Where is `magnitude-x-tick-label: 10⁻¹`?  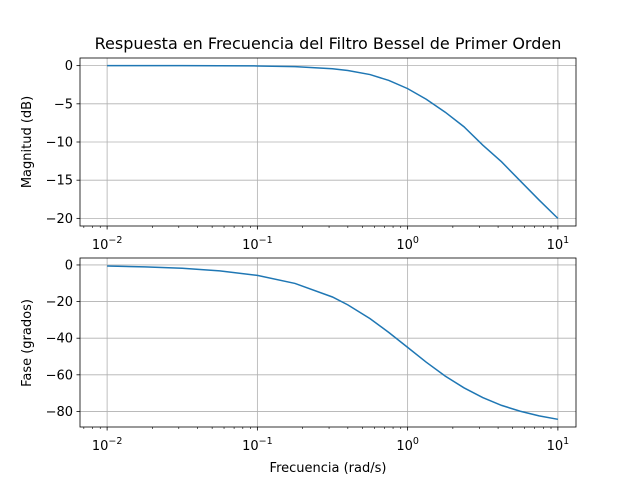
magnitude-x-tick-label: 10⁻¹ is located at coordinates (257, 244).